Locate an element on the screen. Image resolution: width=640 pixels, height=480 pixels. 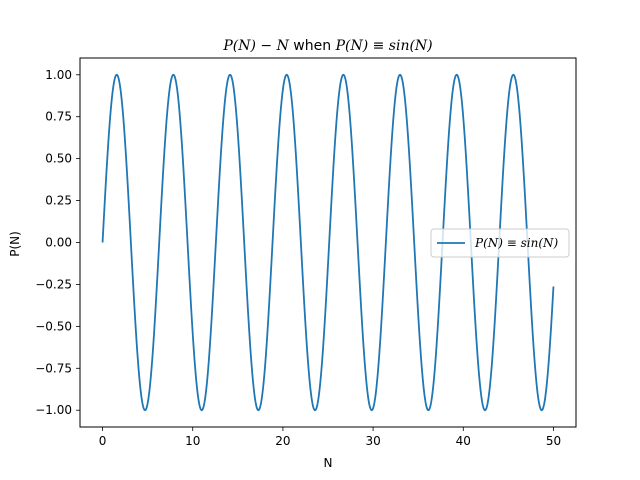
y-tick-label: 1.00 is located at coordinates (58, 75).